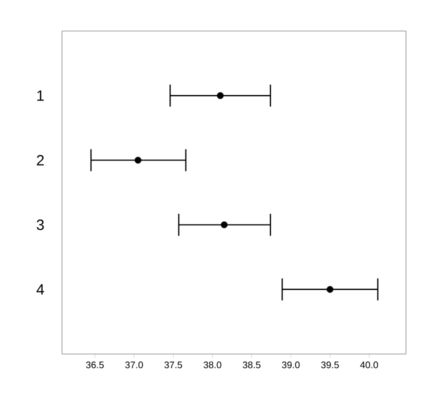  What do you see at coordinates (134, 365) in the screenshot?
I see `x-tick-label: 37.0` at bounding box center [134, 365].